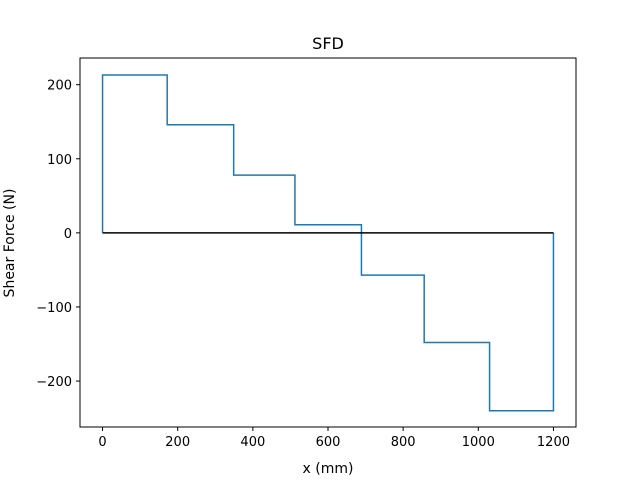  What do you see at coordinates (328, 43) in the screenshot?
I see `chart-title: SFD` at bounding box center [328, 43].